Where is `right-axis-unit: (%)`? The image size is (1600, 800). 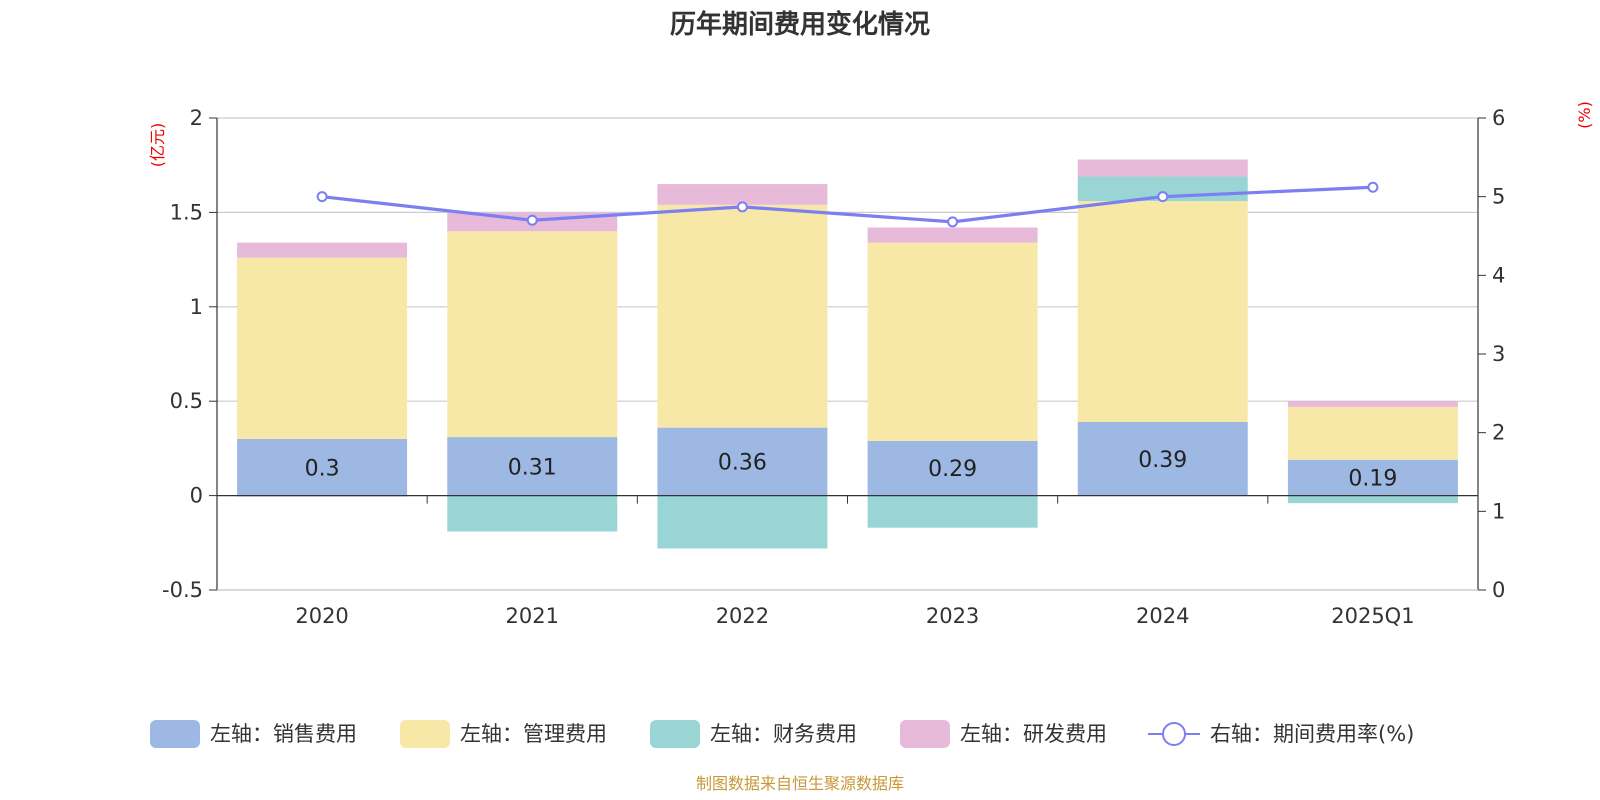
right-axis-unit: (%) is located at coordinates (1584, 115).